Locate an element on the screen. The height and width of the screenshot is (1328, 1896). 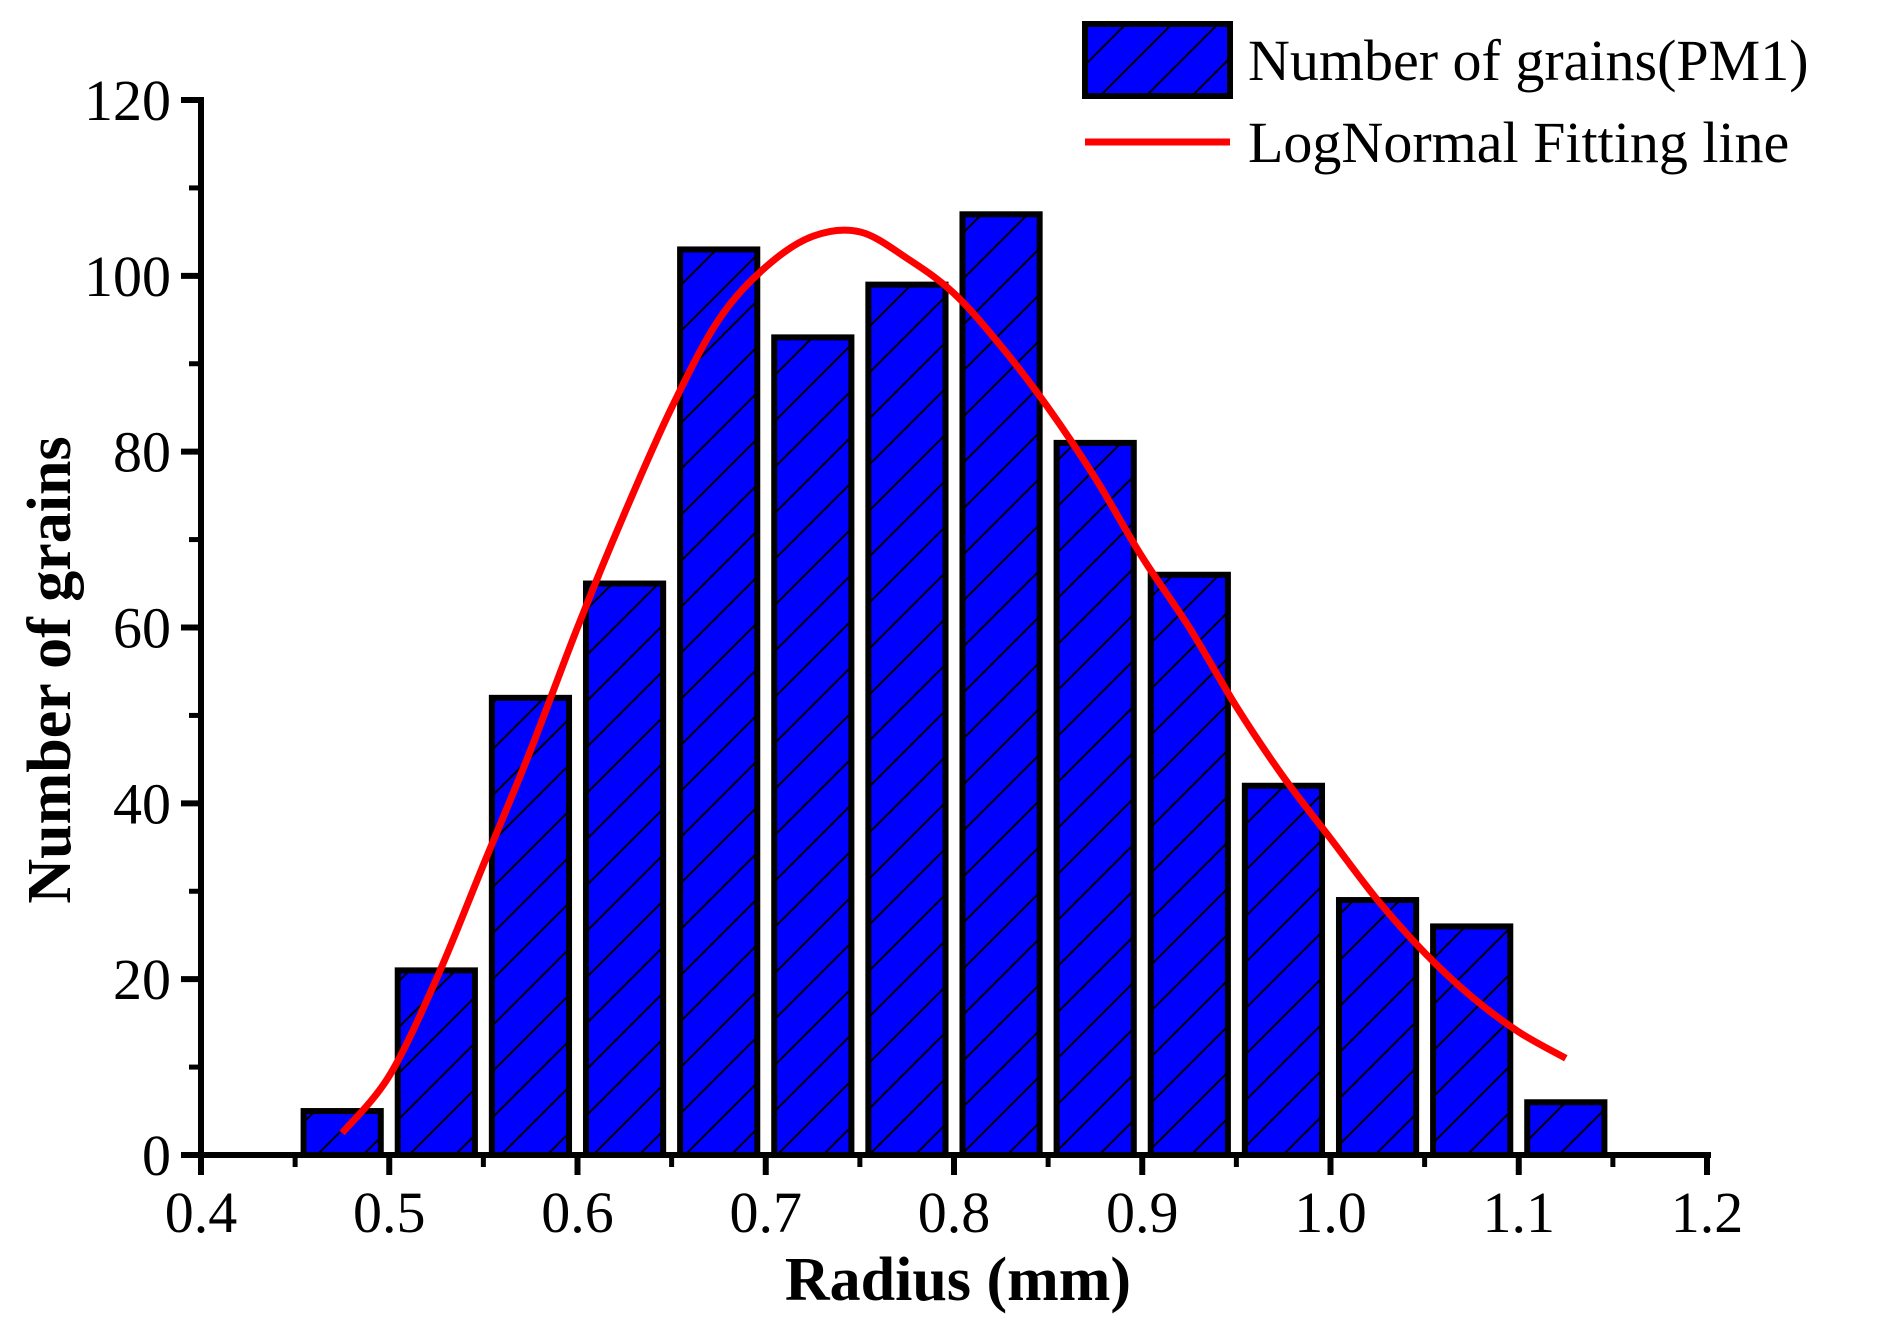
x-tick-label: 0.7 is located at coordinates (766, 1212).